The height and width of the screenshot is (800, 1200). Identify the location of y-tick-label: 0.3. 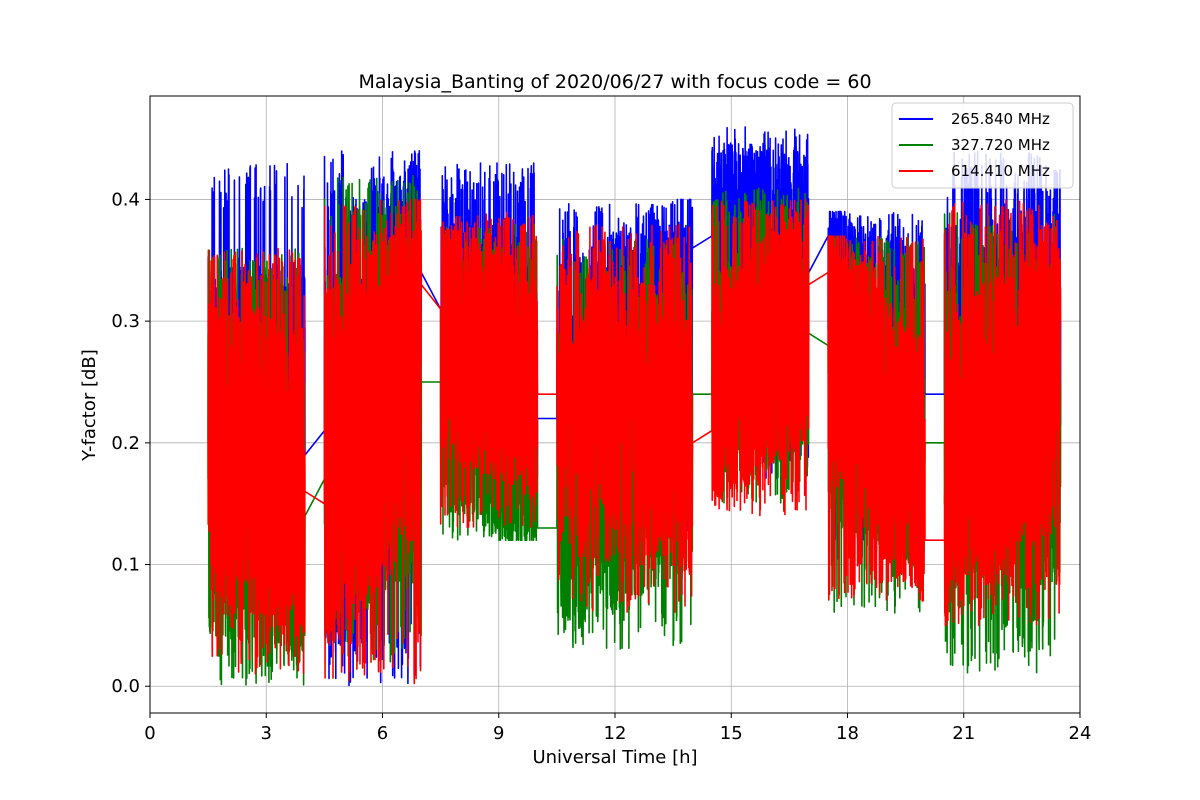
(125, 321).